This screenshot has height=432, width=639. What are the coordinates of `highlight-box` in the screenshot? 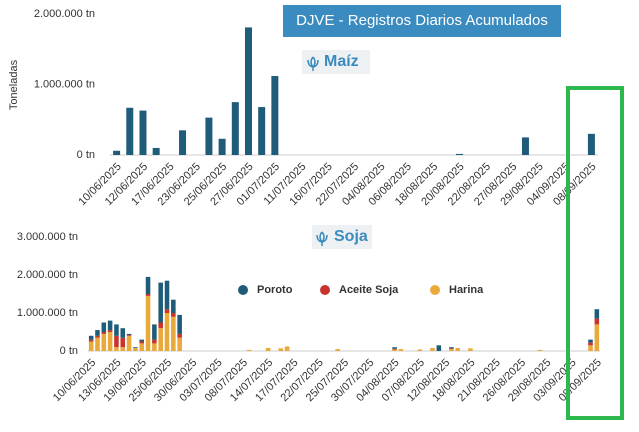 It's located at (595, 253).